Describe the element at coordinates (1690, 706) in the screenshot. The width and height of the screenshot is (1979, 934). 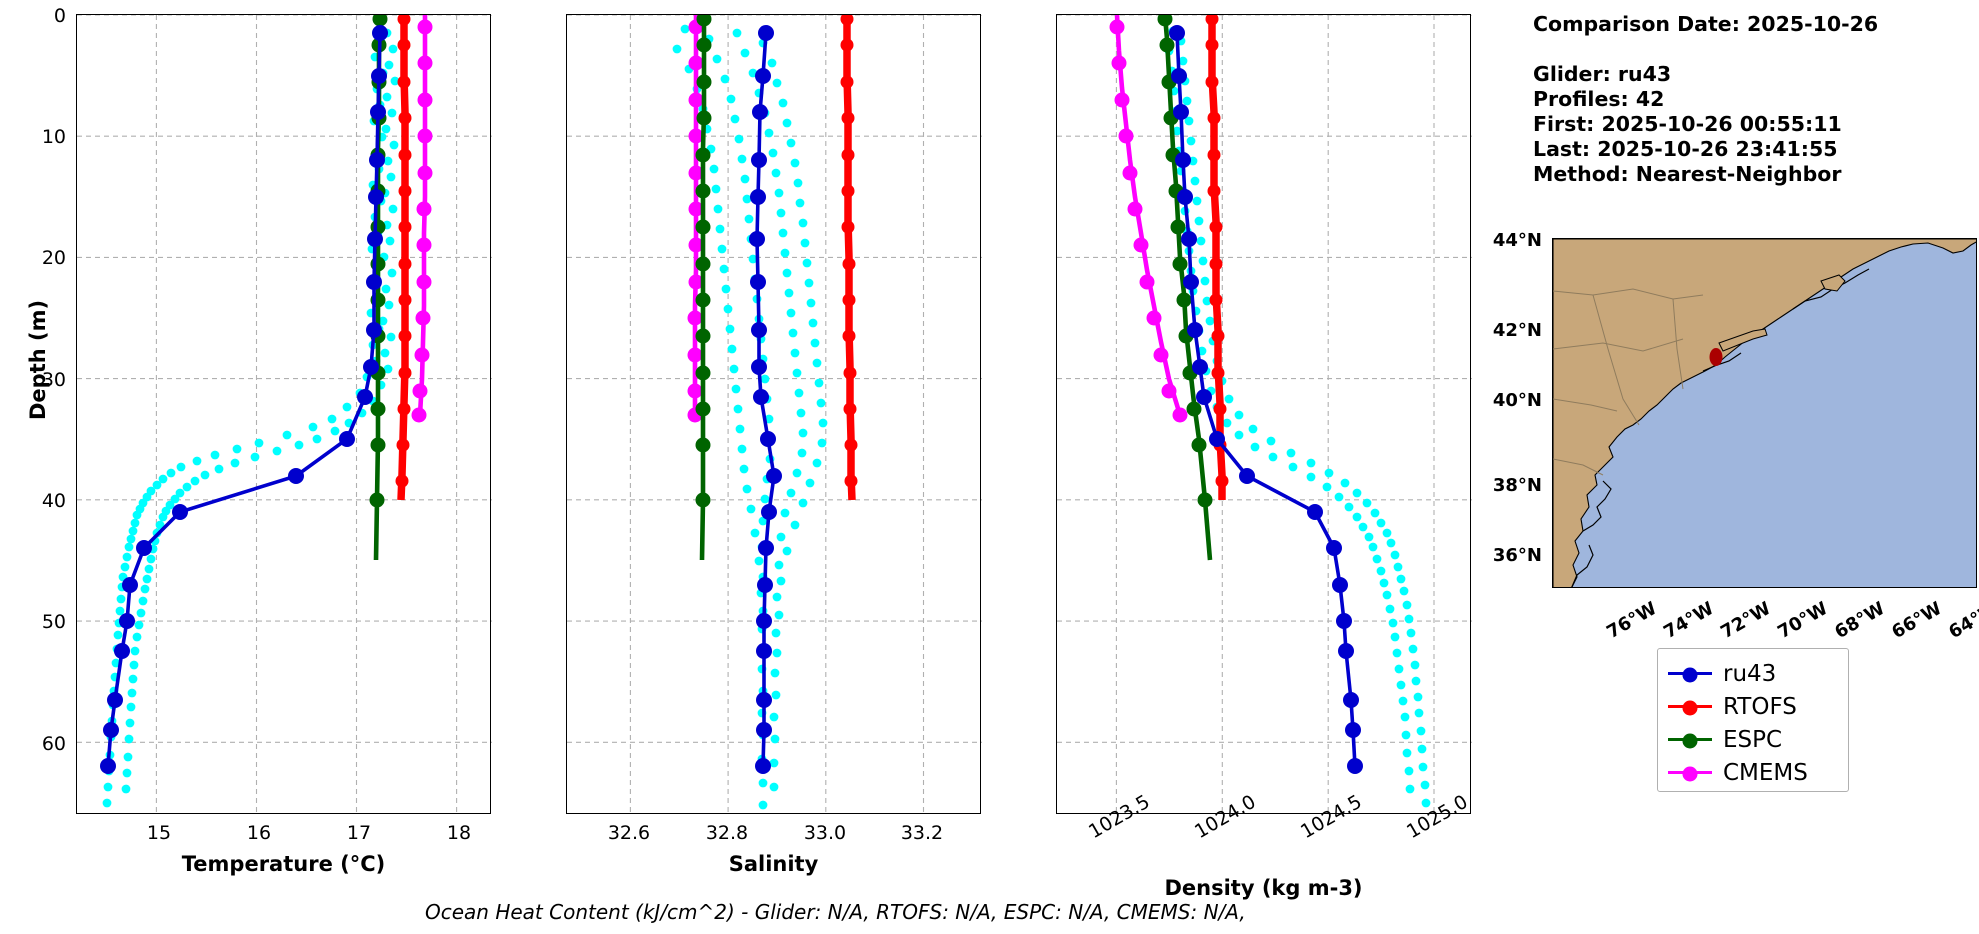
I see `legend-swatch-rtofs` at that location.